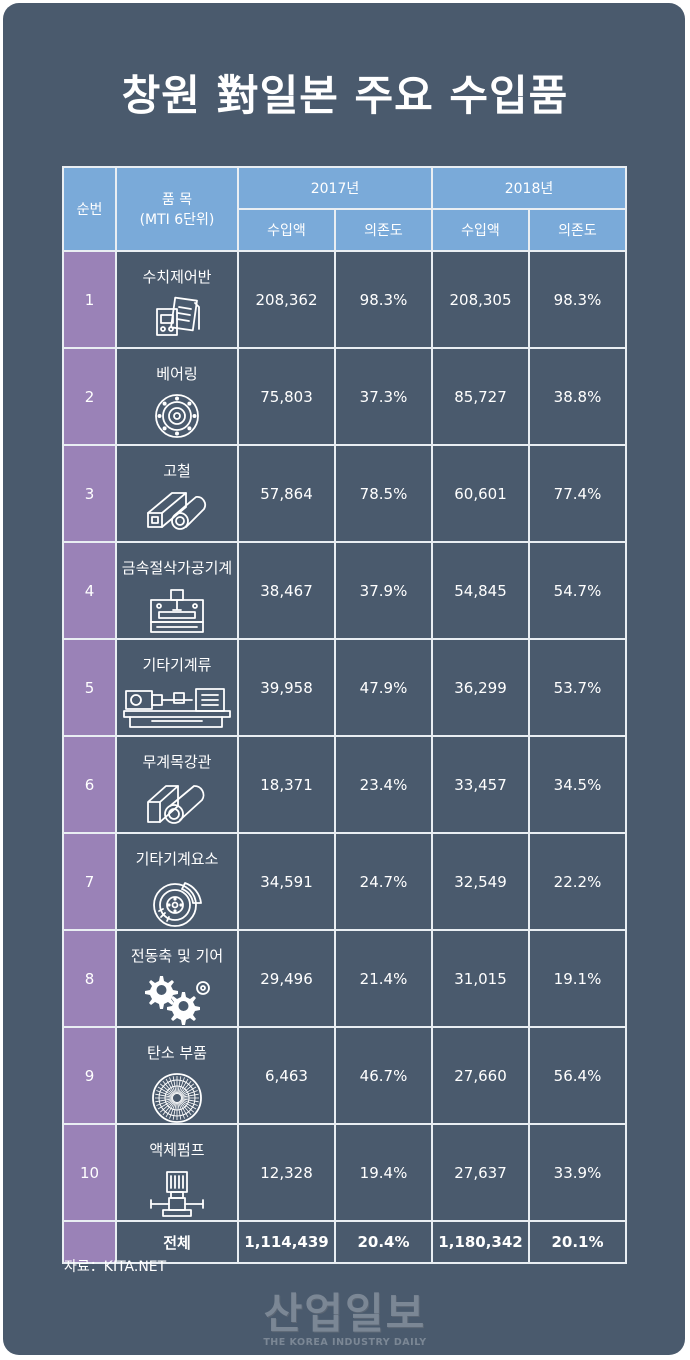  I want to click on brake-disc-icon, so click(177, 903).